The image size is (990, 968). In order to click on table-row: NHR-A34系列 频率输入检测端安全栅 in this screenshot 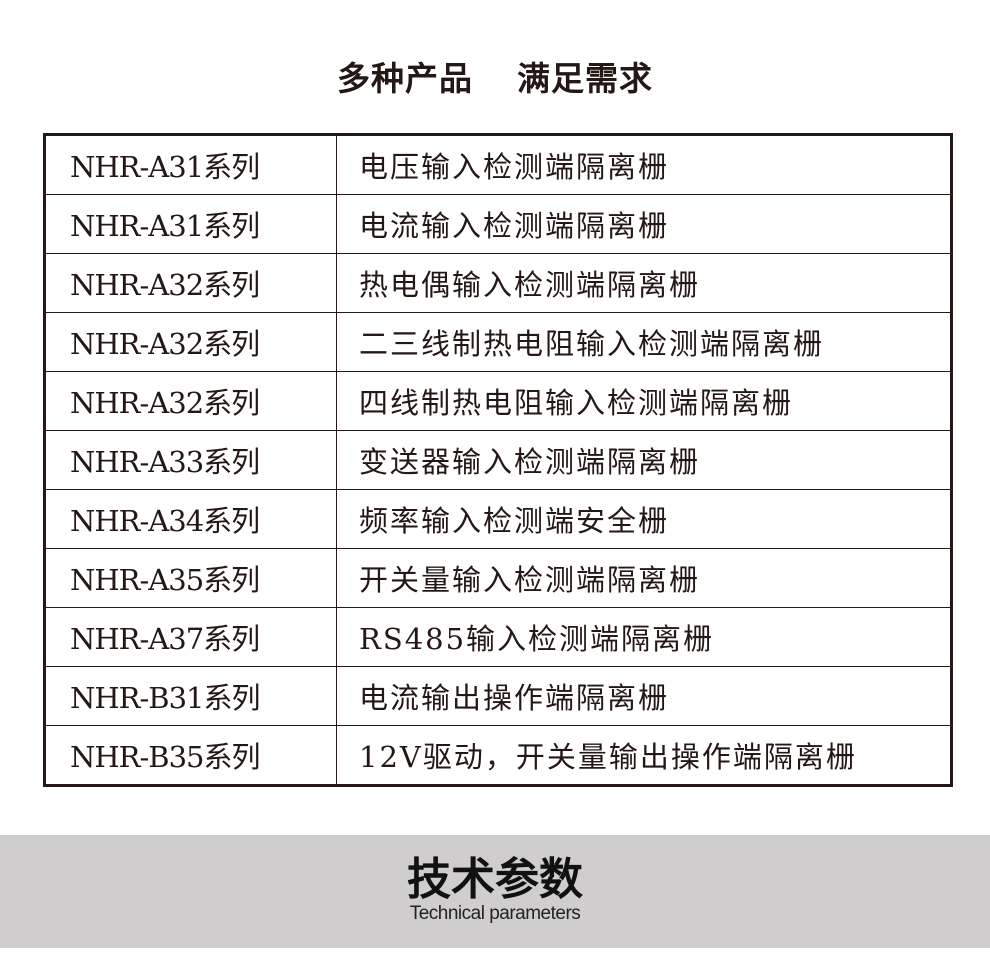, I will do `click(498, 519)`.